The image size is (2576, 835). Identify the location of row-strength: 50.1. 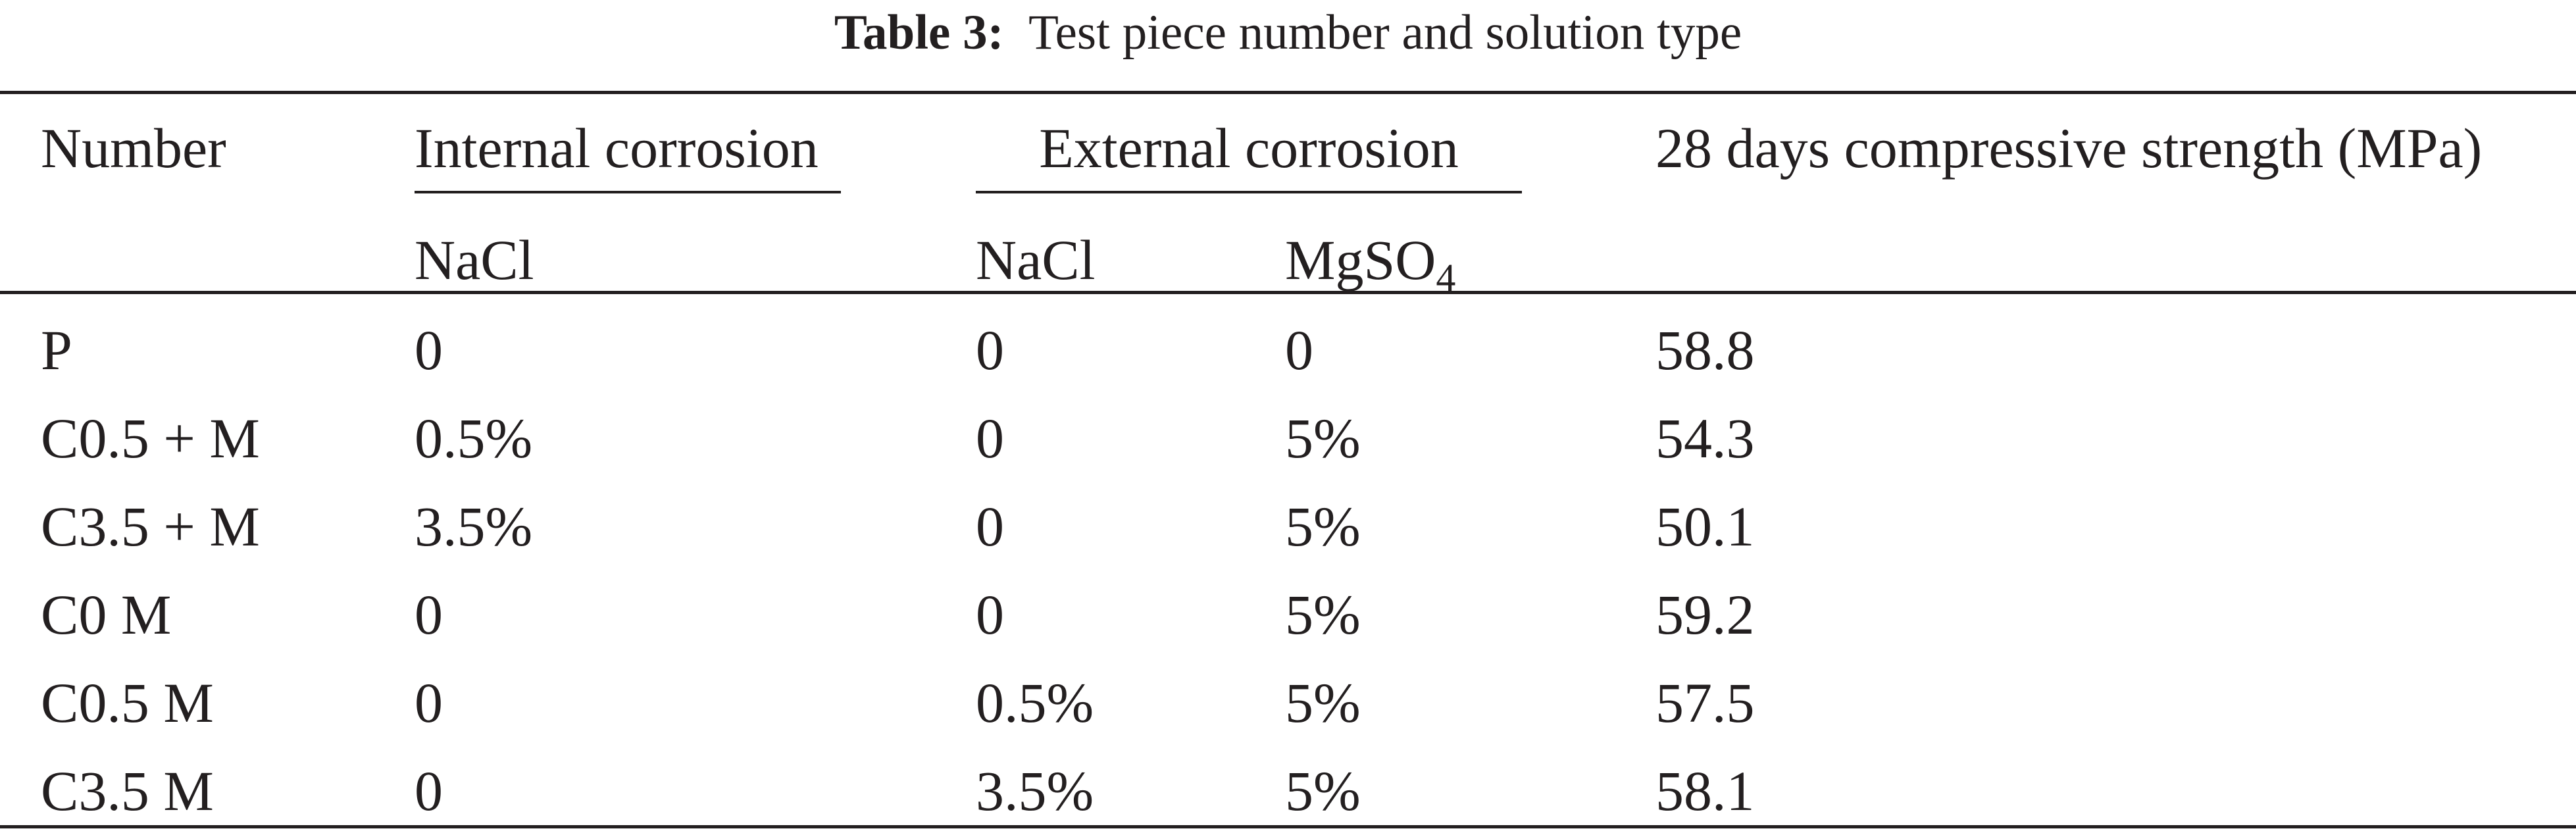
(1705, 526).